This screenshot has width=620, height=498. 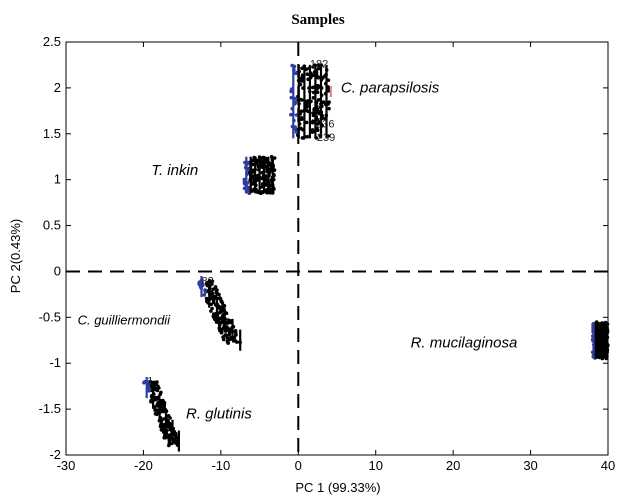 What do you see at coordinates (52, 133) in the screenshot?
I see `y-tick-label: 1.5` at bounding box center [52, 133].